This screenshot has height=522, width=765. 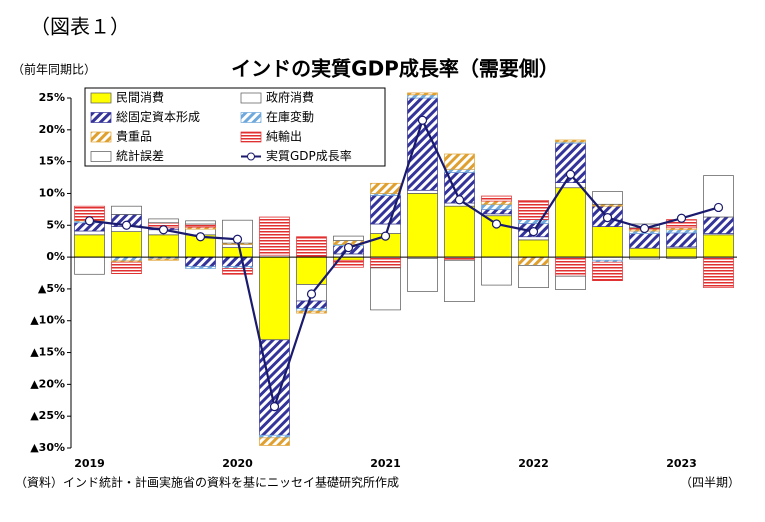 I want to click on y-tick-label: ▲20%, so click(x=47, y=383).